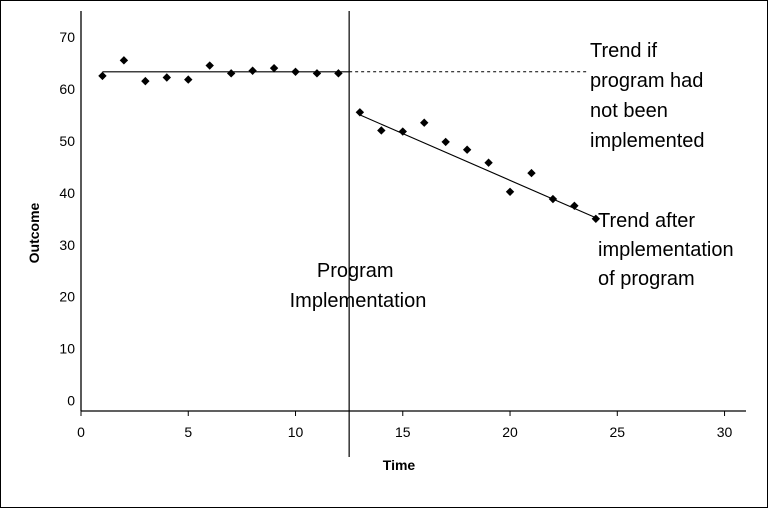  Describe the element at coordinates (188, 432) in the screenshot. I see `x-tick-label: 5` at that location.